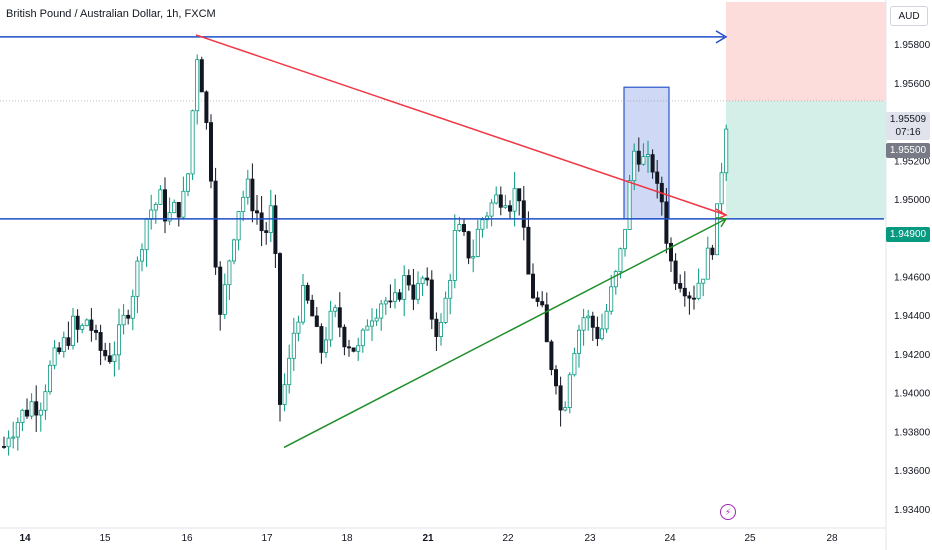 This screenshot has width=932, height=550. I want to click on x-tick-label: 28, so click(832, 538).